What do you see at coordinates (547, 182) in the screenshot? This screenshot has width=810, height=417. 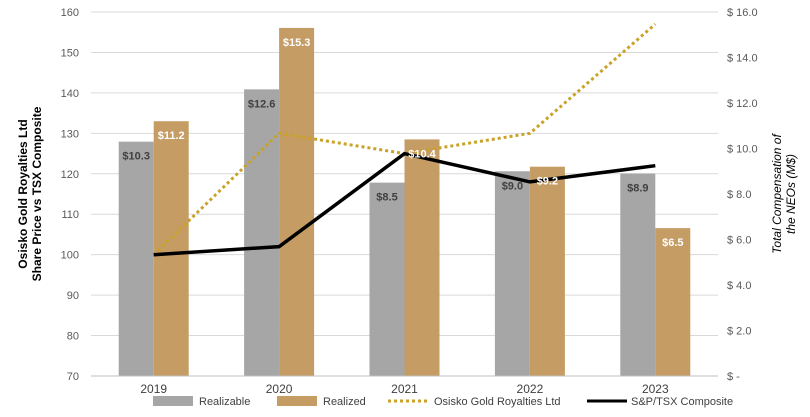 I see `bar-value-label: $9.2` at bounding box center [547, 182].